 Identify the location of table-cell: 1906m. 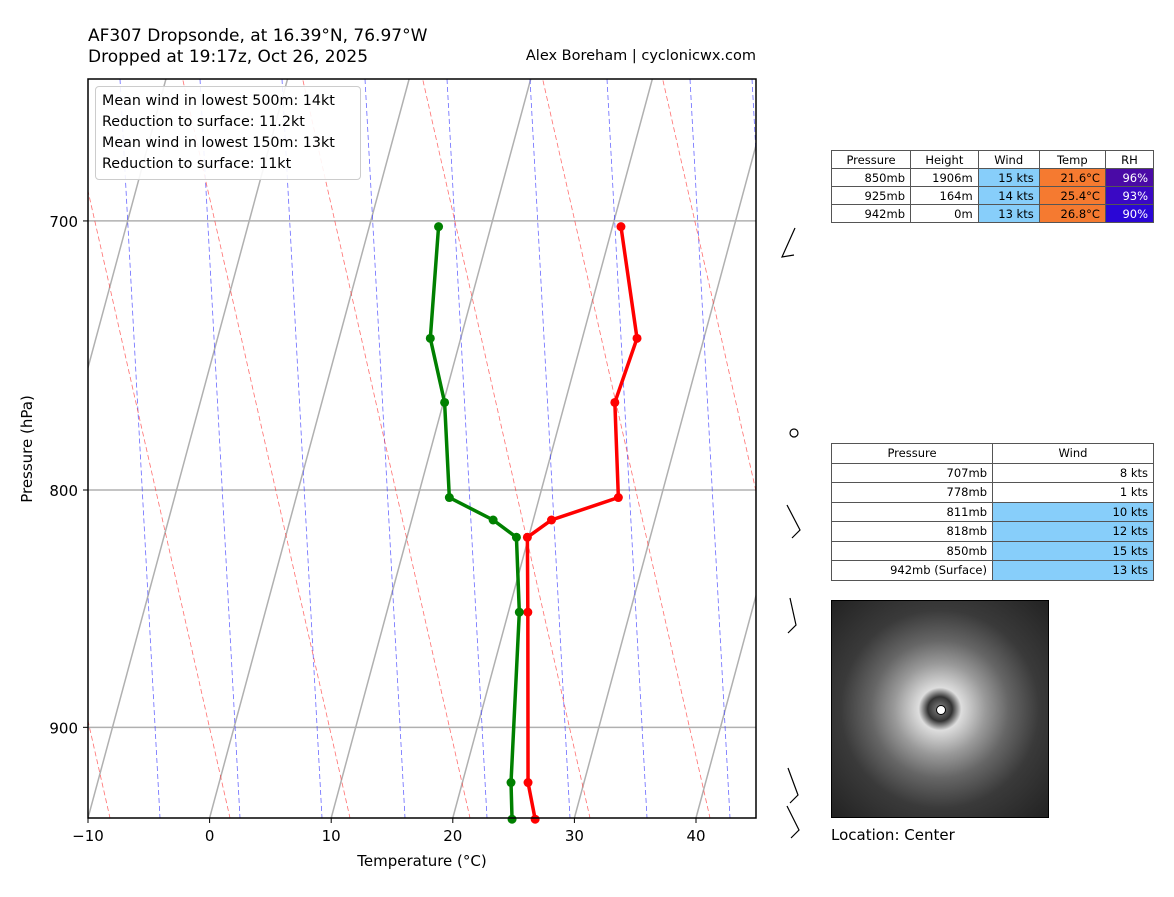
(944, 177).